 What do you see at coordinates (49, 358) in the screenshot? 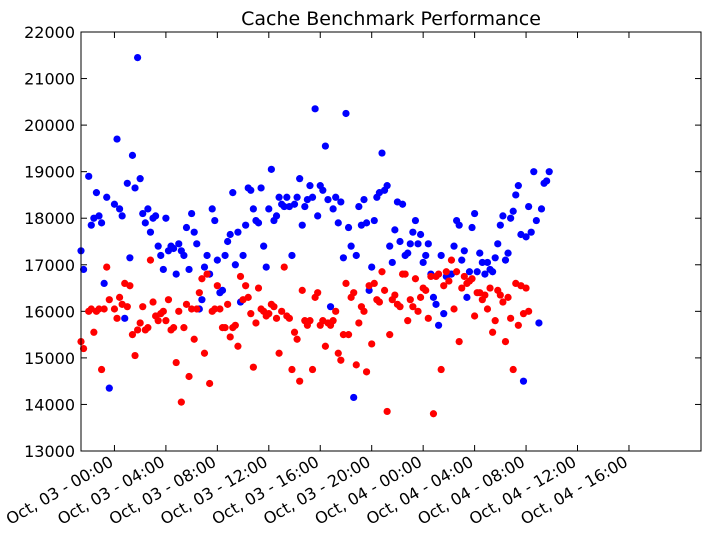
I see `y-tick-label: 15000` at bounding box center [49, 358].